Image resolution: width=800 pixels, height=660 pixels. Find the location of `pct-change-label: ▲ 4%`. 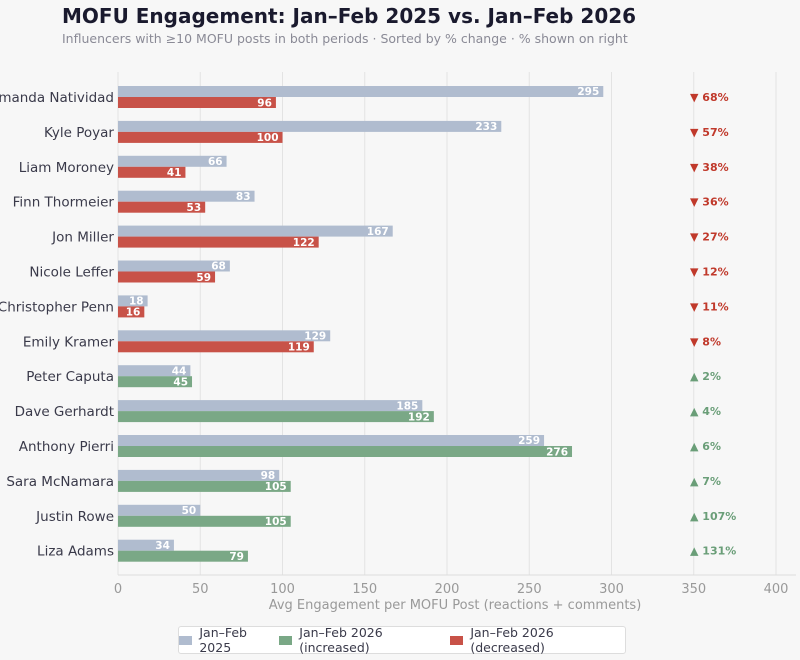

pct-change-label: ▲ 4% is located at coordinates (705, 411).